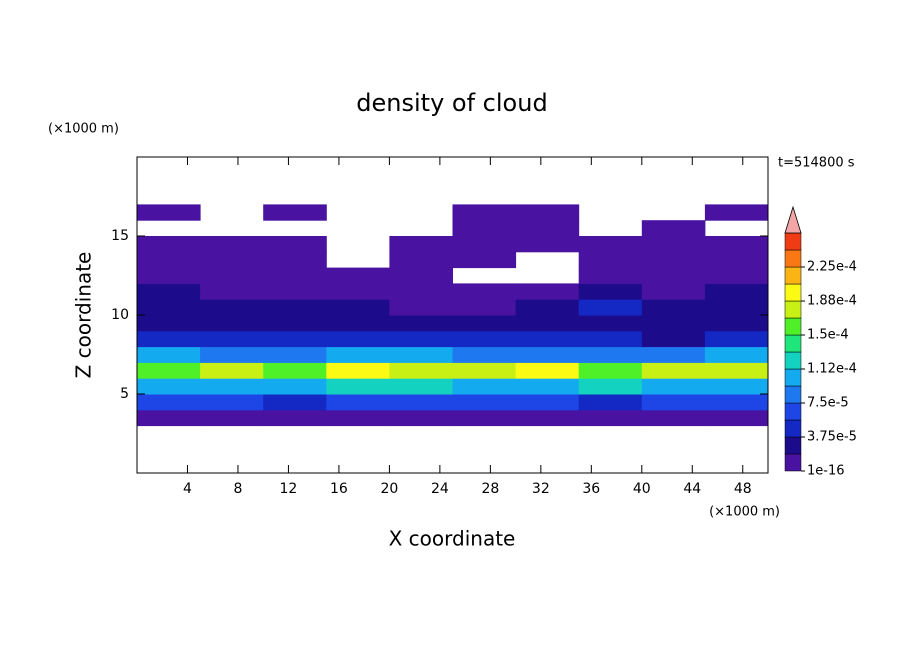 Image resolution: width=904 pixels, height=654 pixels. I want to click on colorbar-label: 3.75e-5, so click(832, 437).